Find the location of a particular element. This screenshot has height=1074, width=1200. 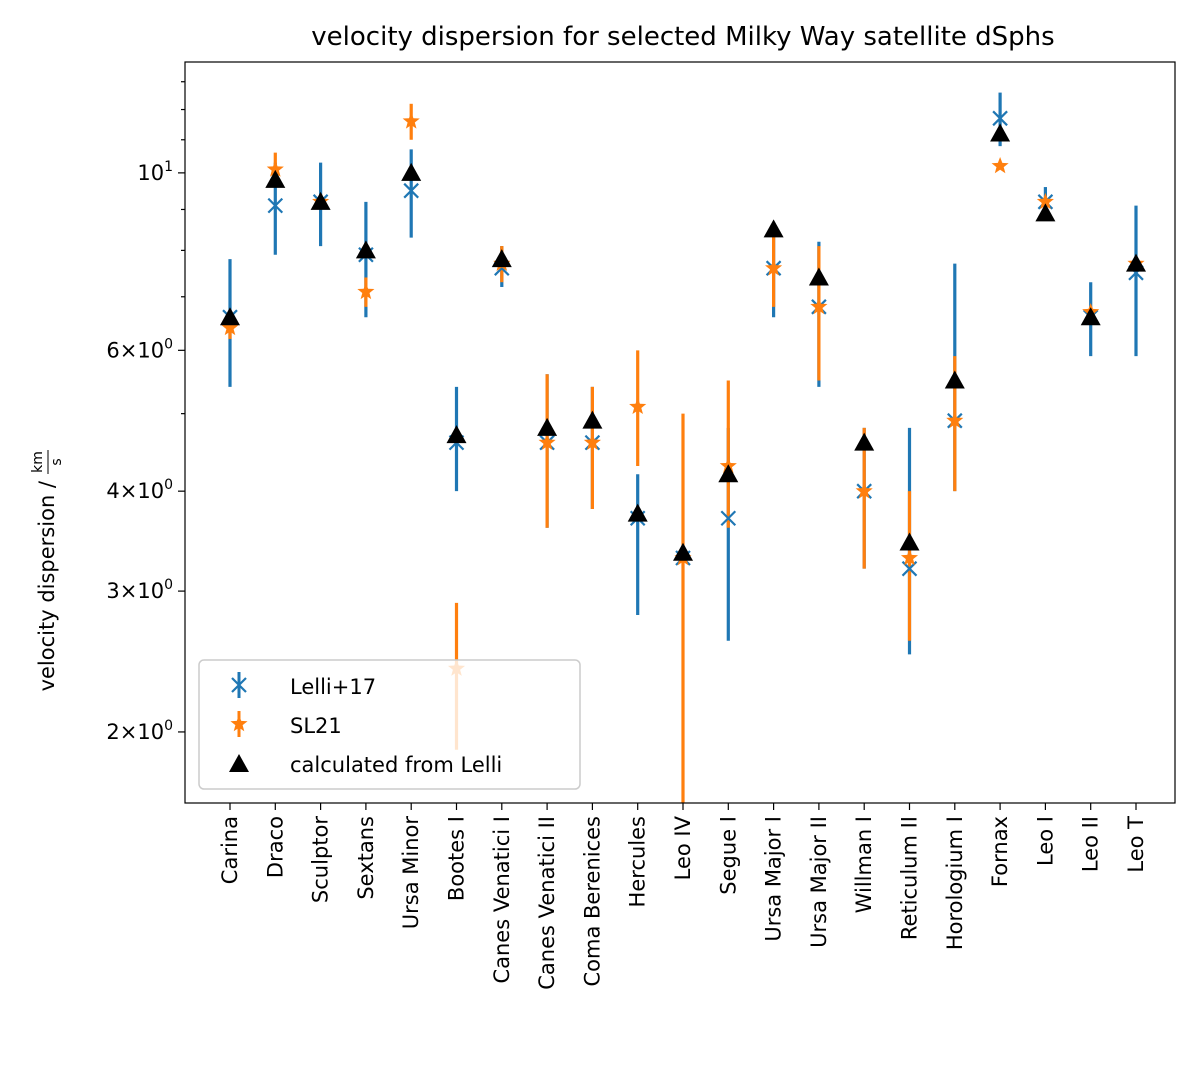

calculated-point-canes-venatici-ii is located at coordinates (547, 426).